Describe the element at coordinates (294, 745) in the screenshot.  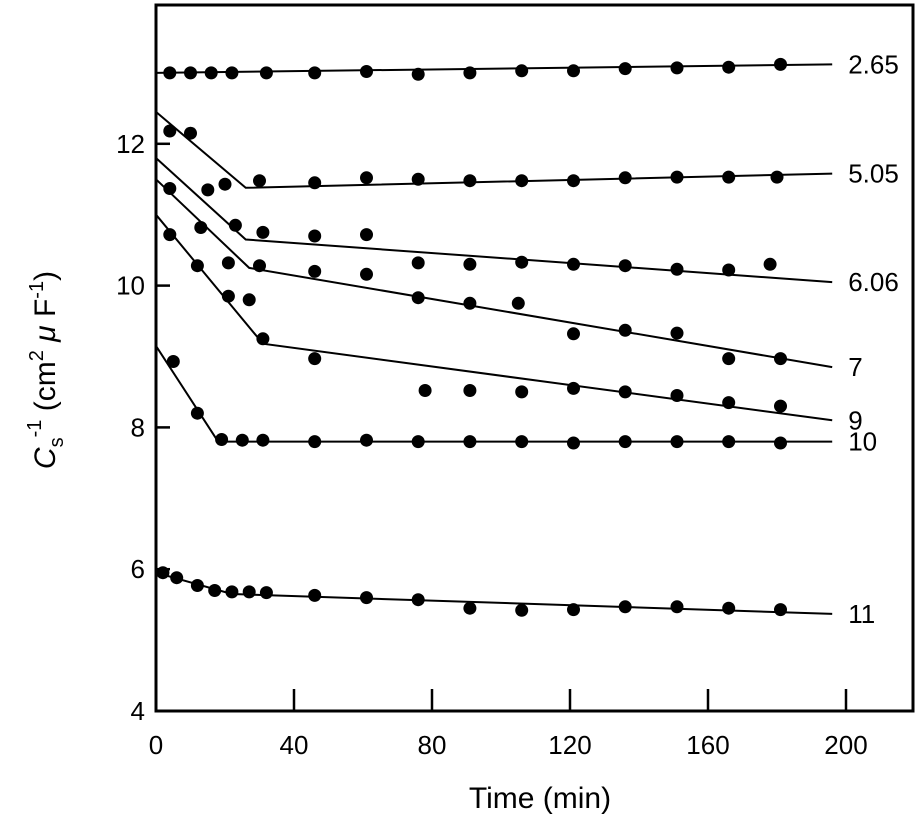
I see `x-tick-label: 40` at that location.